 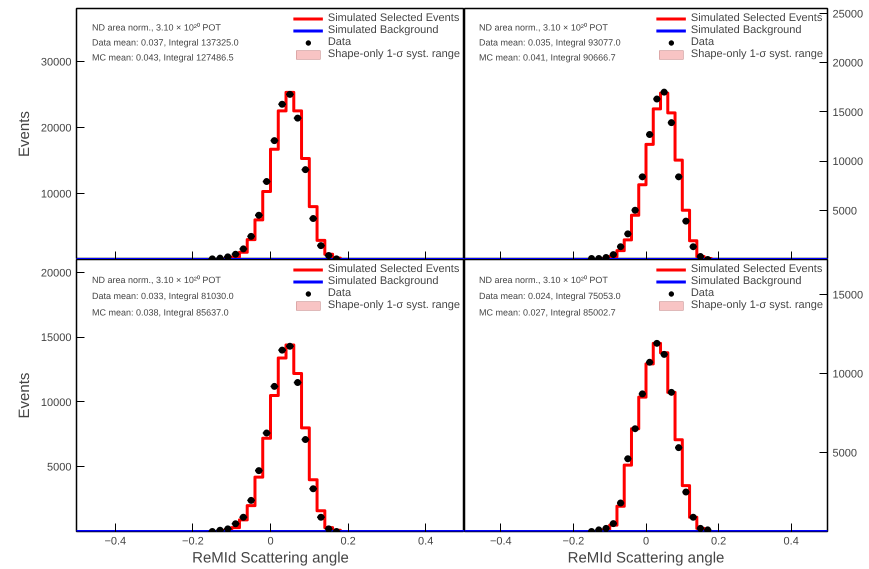 I want to click on annotation: MC mean: 0.038, Integral 85637.0, so click(x=160, y=313).